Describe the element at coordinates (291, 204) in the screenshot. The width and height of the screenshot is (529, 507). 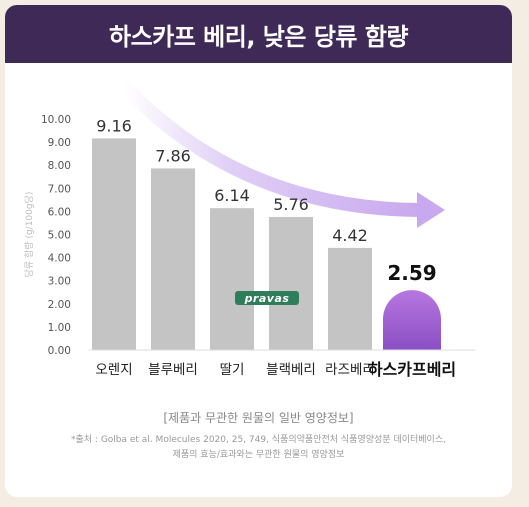
I see `value-label: 5.76` at that location.